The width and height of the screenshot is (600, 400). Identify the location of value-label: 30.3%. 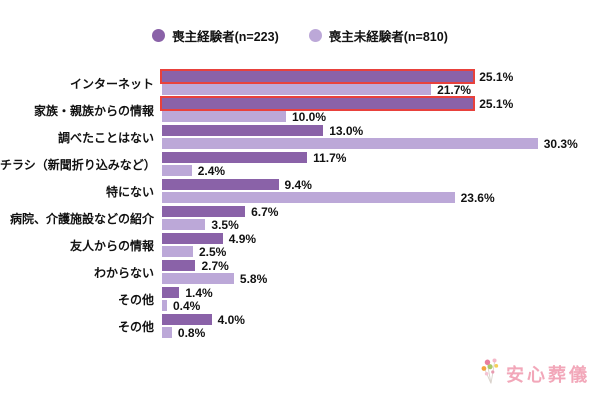
(560, 143).